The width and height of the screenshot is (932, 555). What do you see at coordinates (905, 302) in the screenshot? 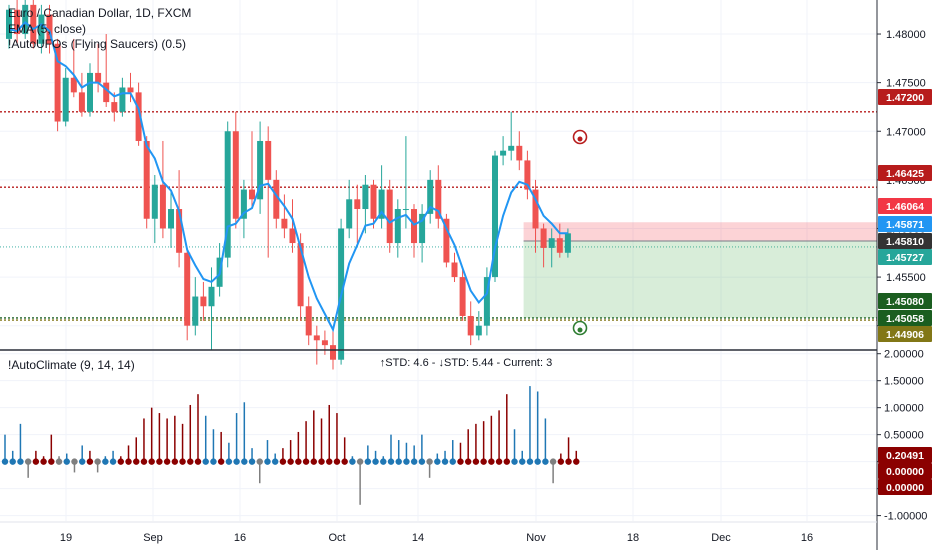
I see `price-badge-label: 1.45080` at bounding box center [905, 302].